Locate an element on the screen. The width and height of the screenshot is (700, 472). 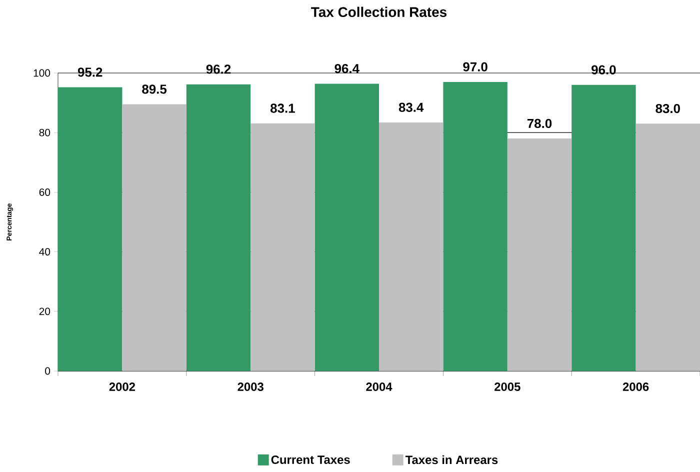
legend-label: Current Taxes is located at coordinates (310, 459).